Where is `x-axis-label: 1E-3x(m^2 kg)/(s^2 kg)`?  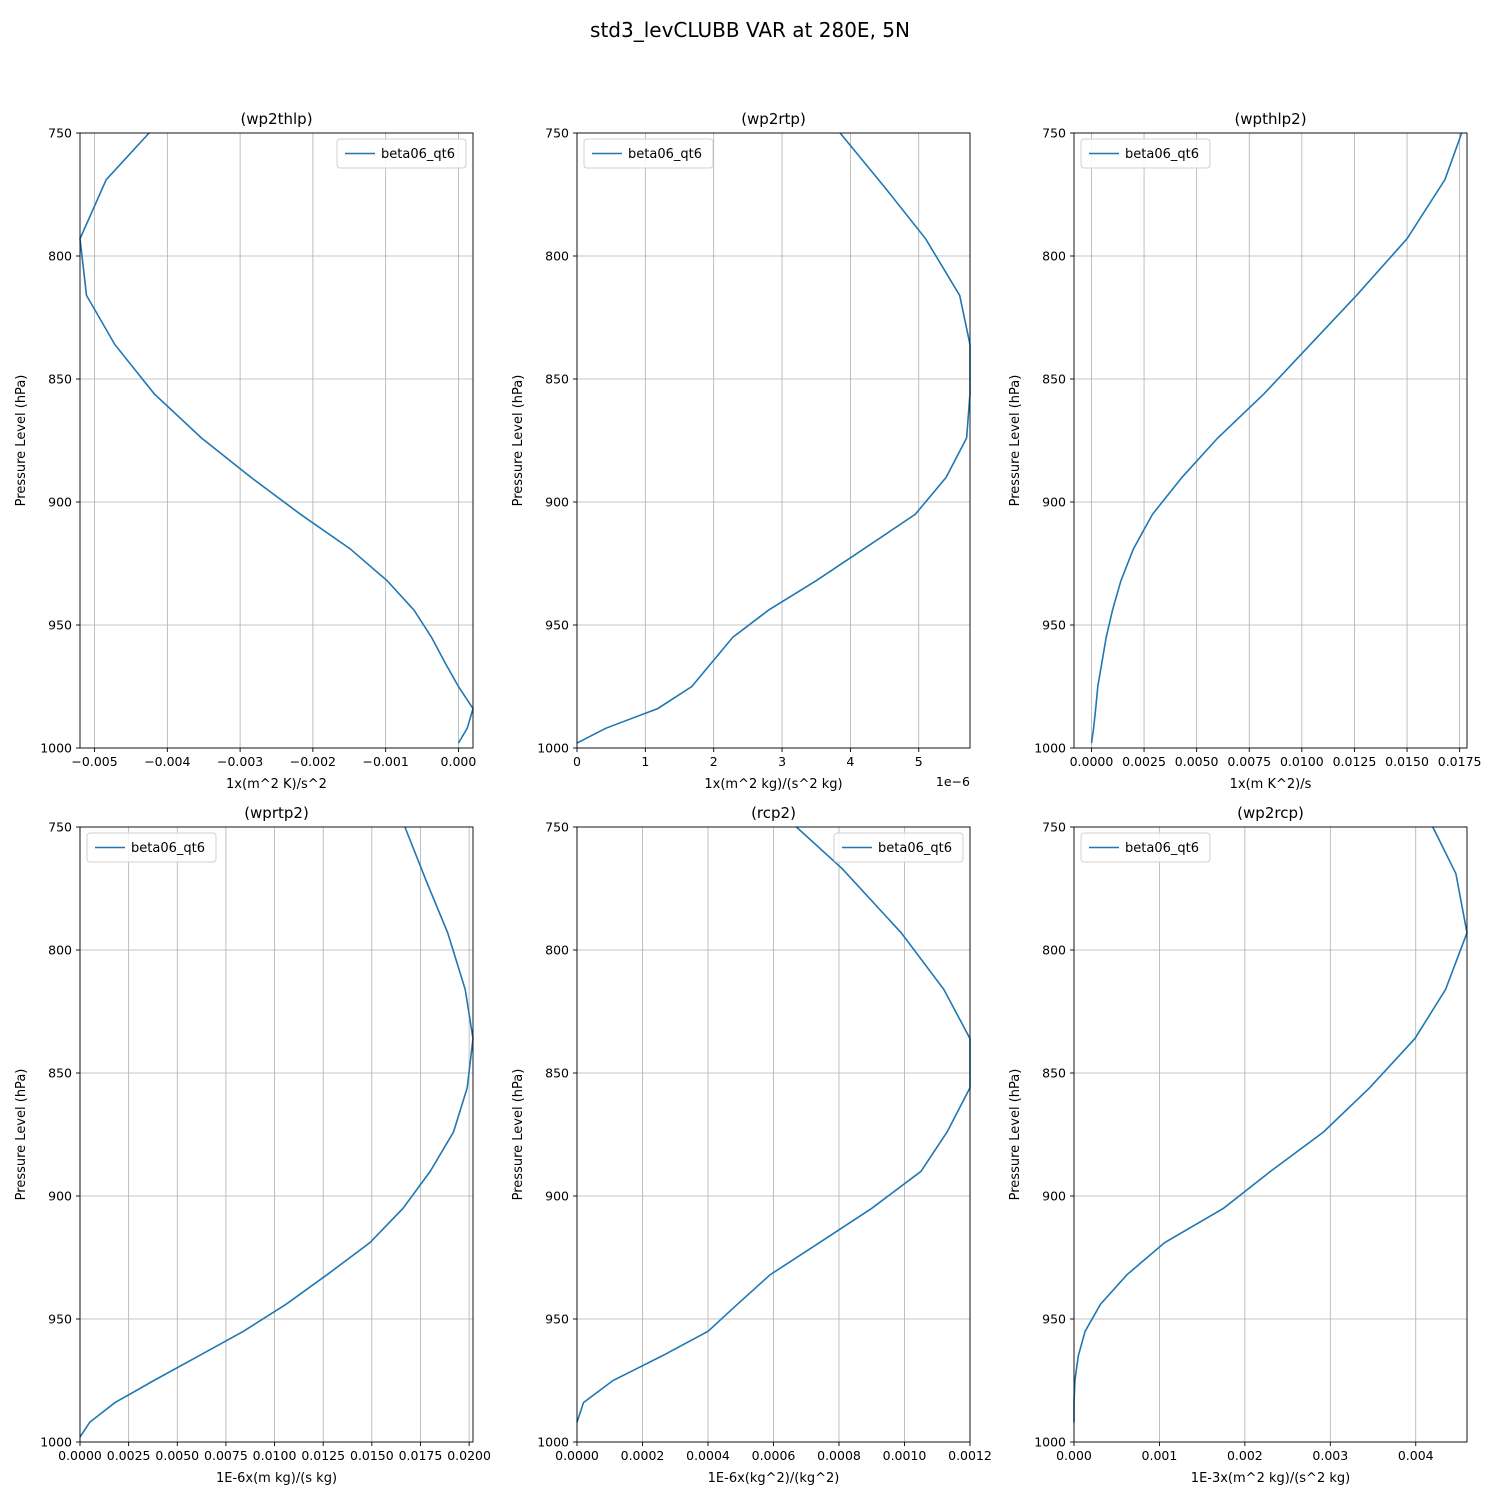 x-axis-label: 1E-3x(m^2 kg)/(s^2 kg) is located at coordinates (1270, 1478).